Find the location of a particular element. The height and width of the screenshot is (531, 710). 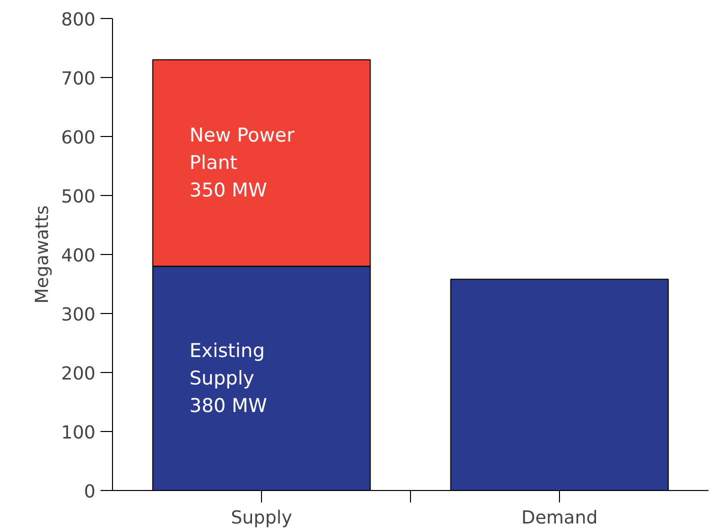

x-tick-label: Supply is located at coordinates (261, 518).